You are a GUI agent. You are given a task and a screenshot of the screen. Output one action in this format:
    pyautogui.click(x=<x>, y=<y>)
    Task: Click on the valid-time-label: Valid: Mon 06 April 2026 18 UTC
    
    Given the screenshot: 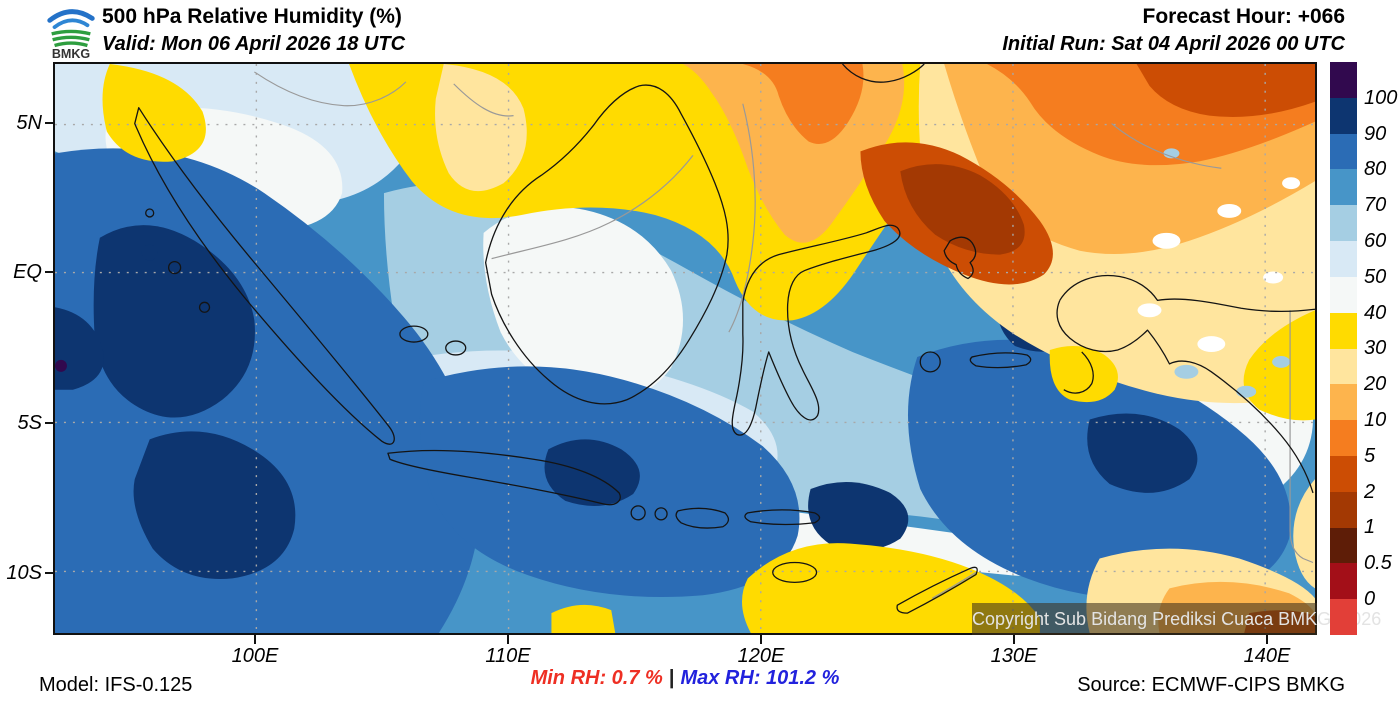 What is the action you would take?
    pyautogui.click(x=254, y=44)
    